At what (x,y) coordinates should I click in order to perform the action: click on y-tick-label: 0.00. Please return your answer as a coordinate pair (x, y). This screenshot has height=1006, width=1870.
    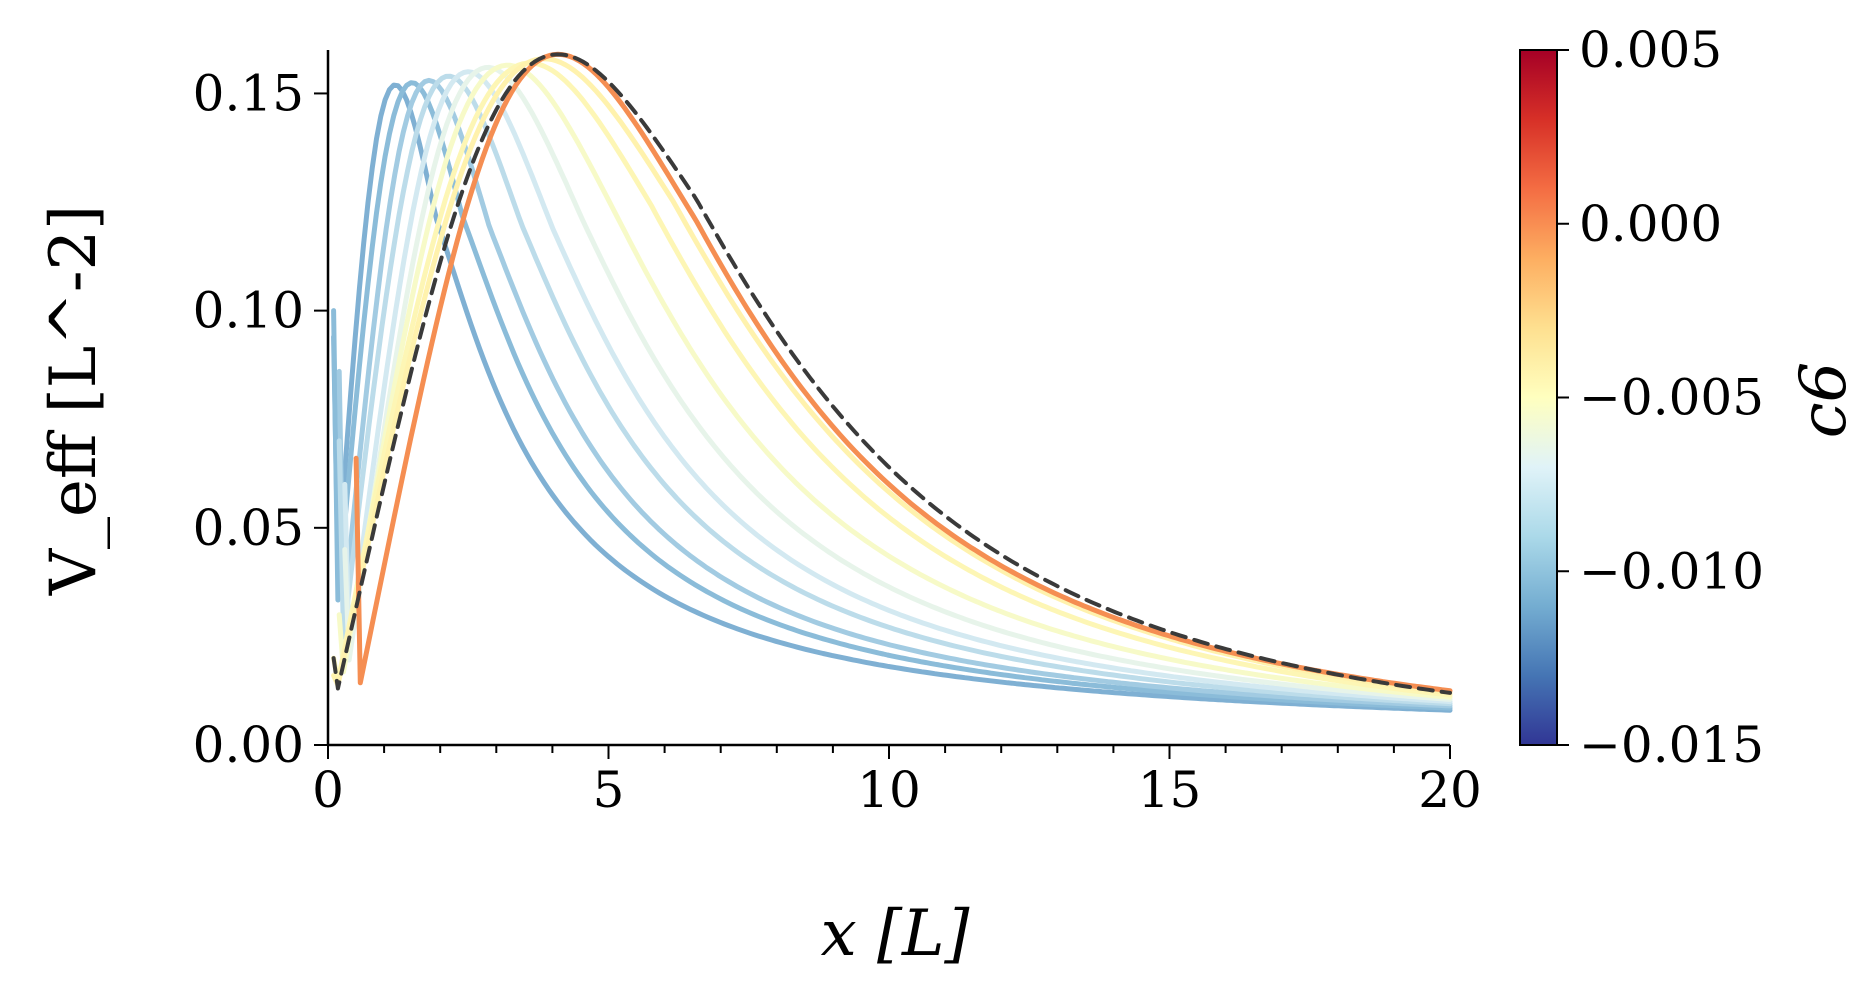
    Looking at the image, I should click on (248, 745).